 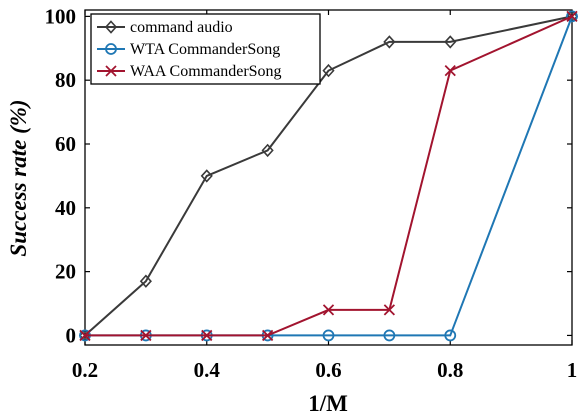 I want to click on legend-entry: WAA CommanderSong, so click(x=189, y=71).